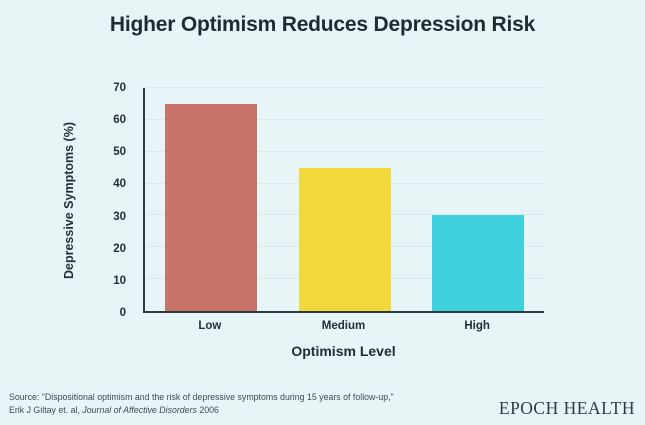  I want to click on y-tick-label-50: 50, so click(119, 152).